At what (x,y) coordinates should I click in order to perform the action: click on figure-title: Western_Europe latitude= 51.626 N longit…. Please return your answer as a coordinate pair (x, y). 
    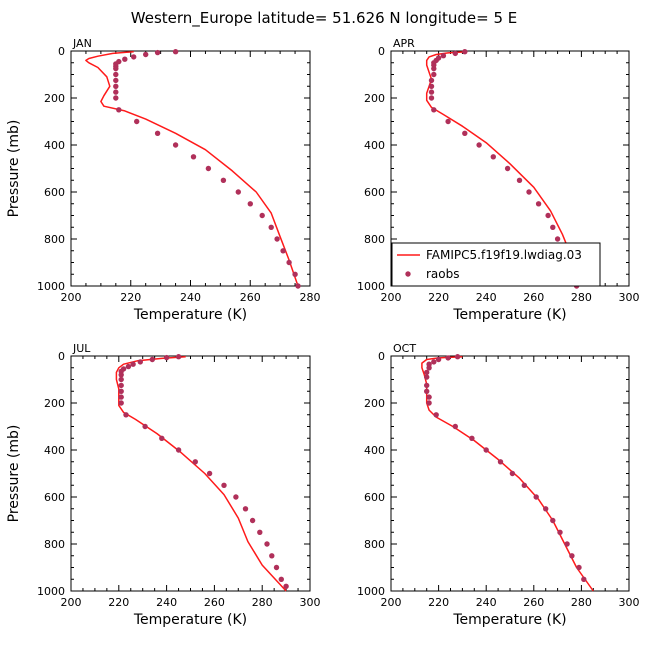
    Looking at the image, I should click on (324, 18).